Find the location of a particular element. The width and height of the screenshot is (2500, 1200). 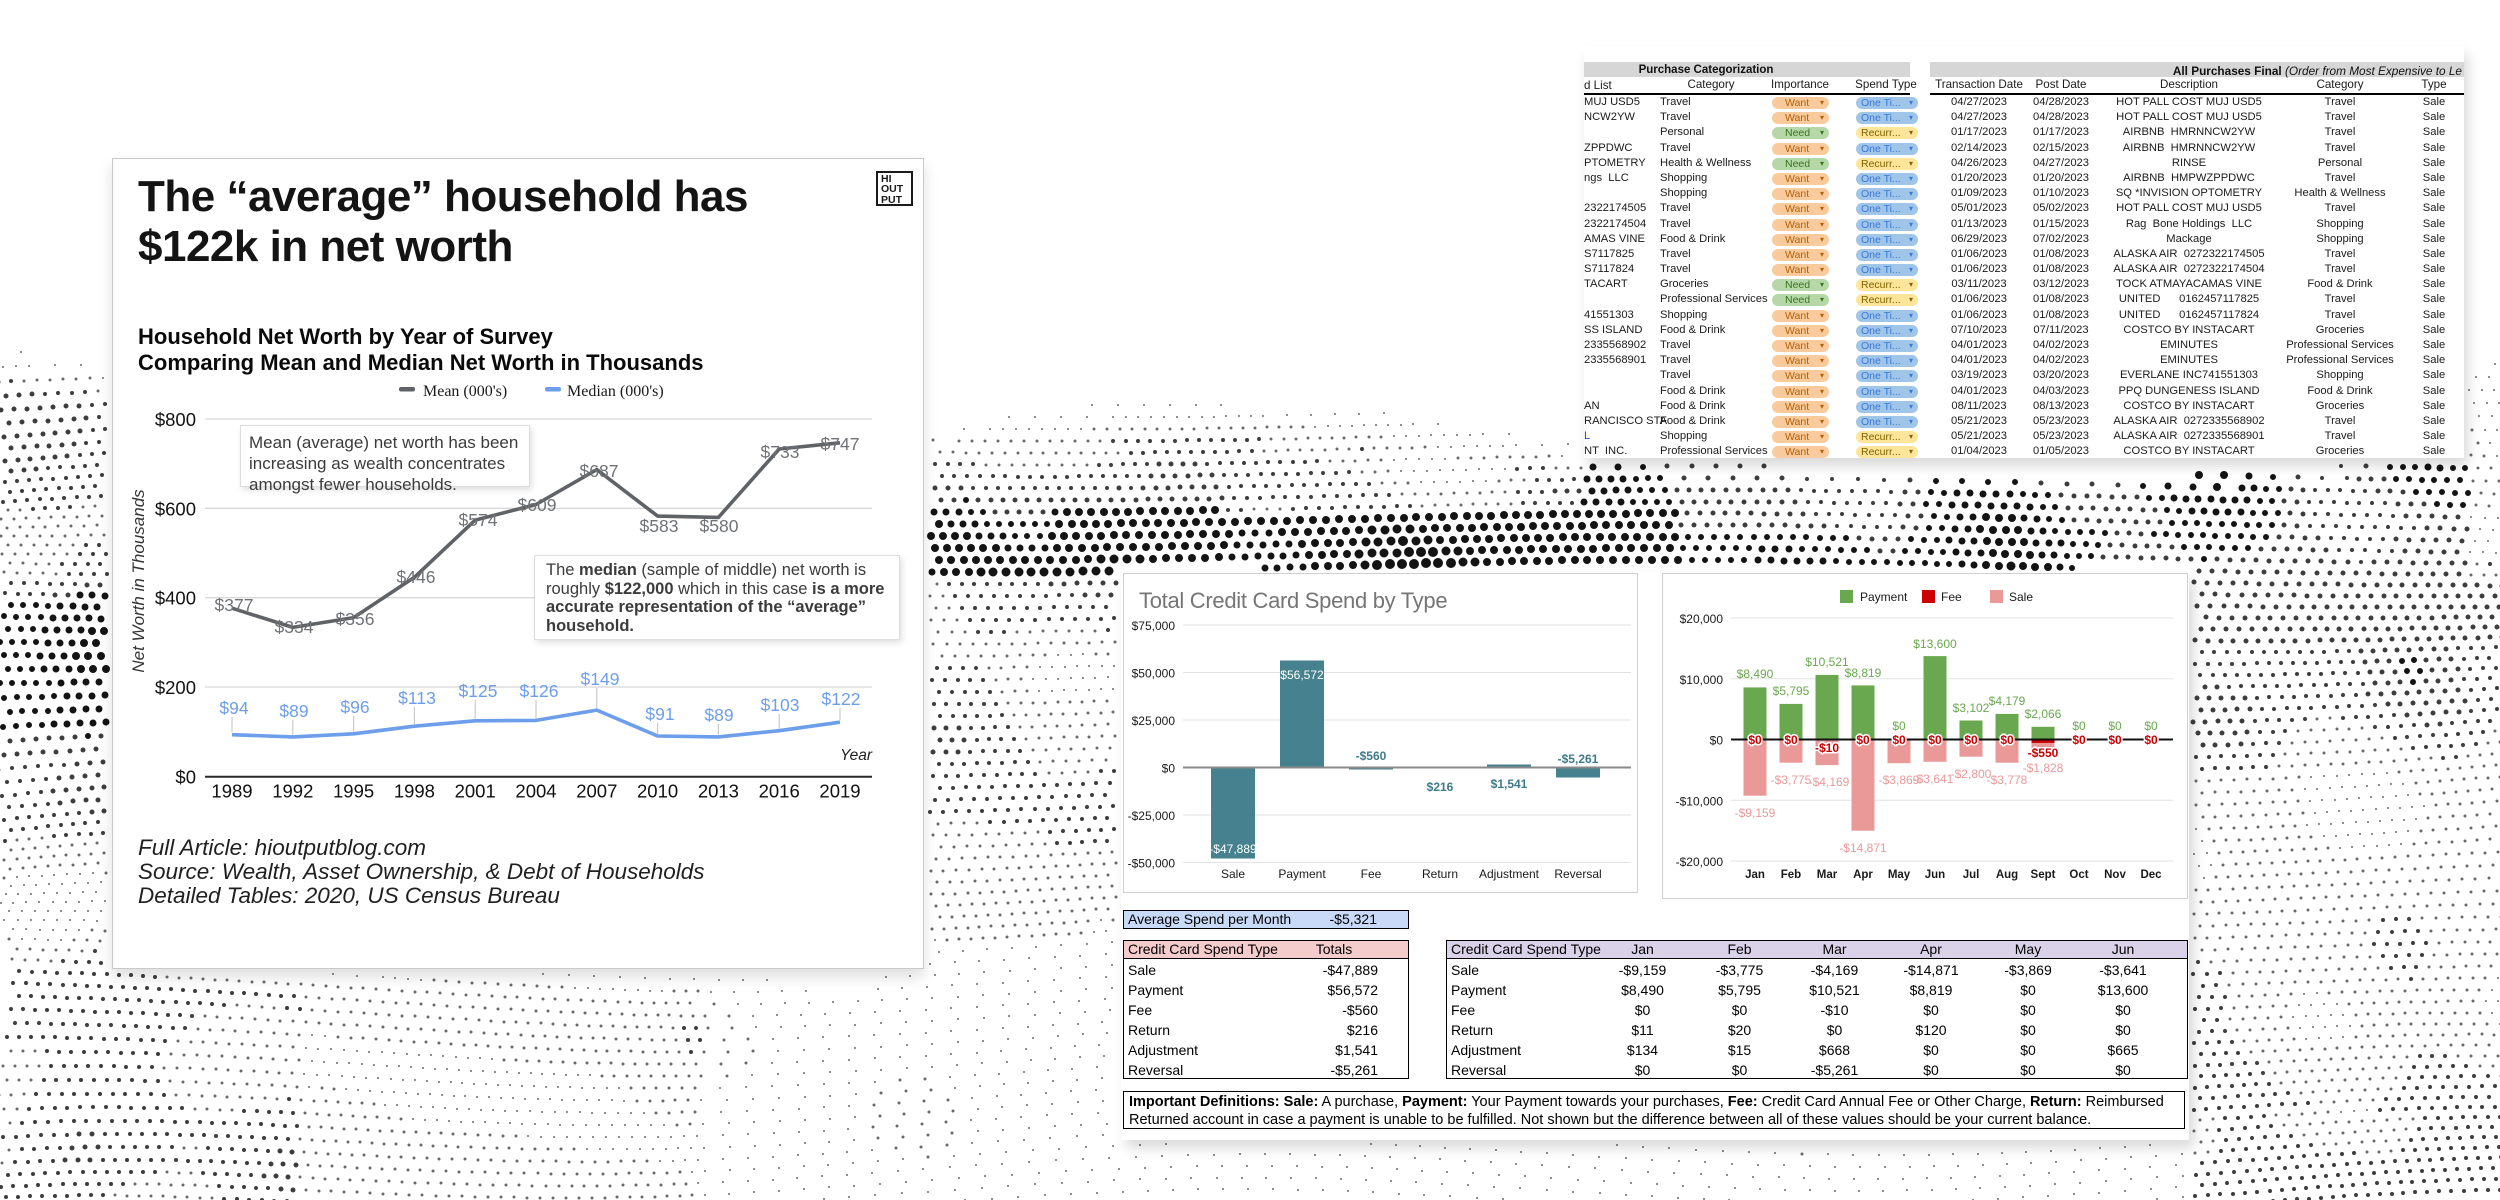

svg-text: Jul is located at coordinates (1971, 875).